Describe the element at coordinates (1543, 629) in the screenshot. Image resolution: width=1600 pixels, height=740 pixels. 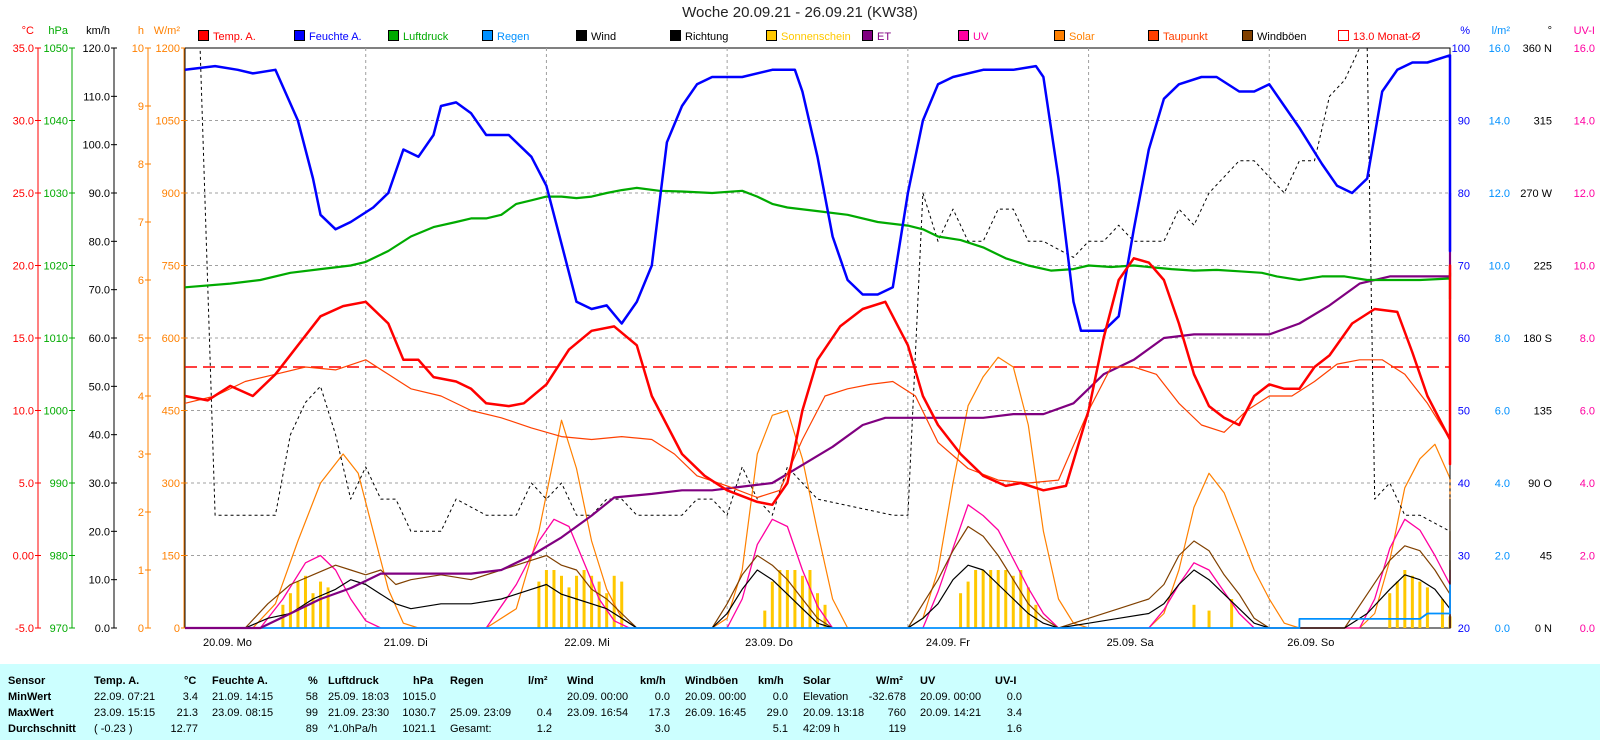
I see `axis-label-direction: 0 N` at that location.